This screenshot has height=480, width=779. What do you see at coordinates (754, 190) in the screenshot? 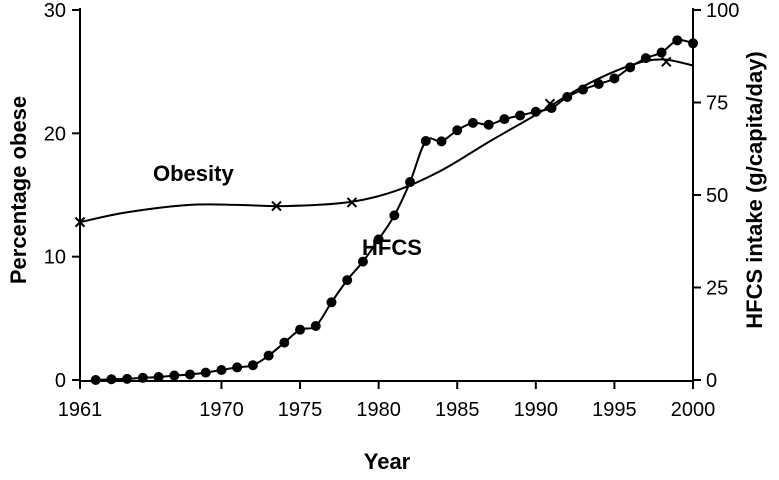
I see `right-y-axis-title: HFCS intake (g/capita/day)` at bounding box center [754, 190].